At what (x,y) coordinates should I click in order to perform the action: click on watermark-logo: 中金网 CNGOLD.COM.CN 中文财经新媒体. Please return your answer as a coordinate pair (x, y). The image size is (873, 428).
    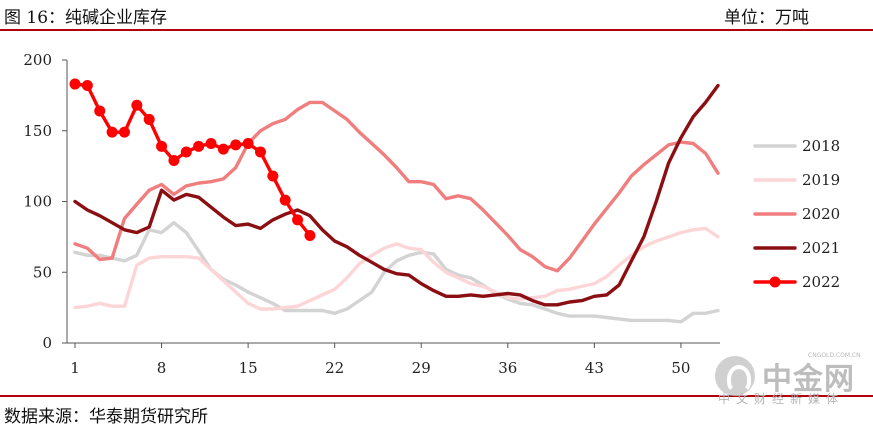
    Looking at the image, I should click on (792, 379).